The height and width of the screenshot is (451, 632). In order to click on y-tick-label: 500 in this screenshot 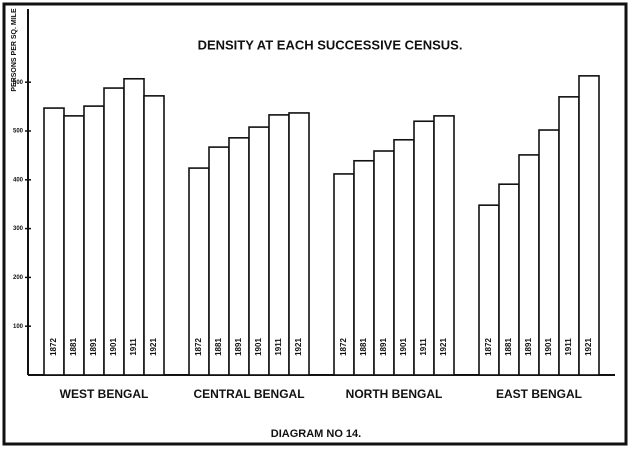, I will do `click(18, 132)`.